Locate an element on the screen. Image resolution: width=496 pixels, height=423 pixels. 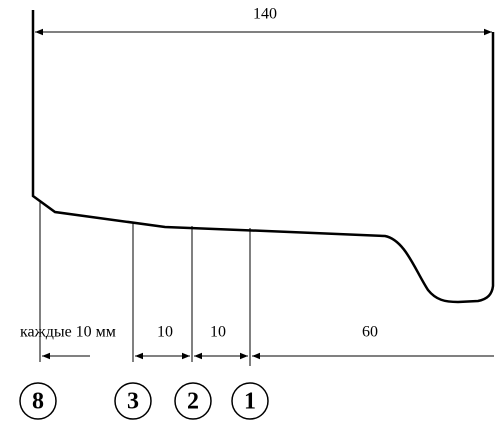
section-number: 8 is located at coordinates (38, 402).